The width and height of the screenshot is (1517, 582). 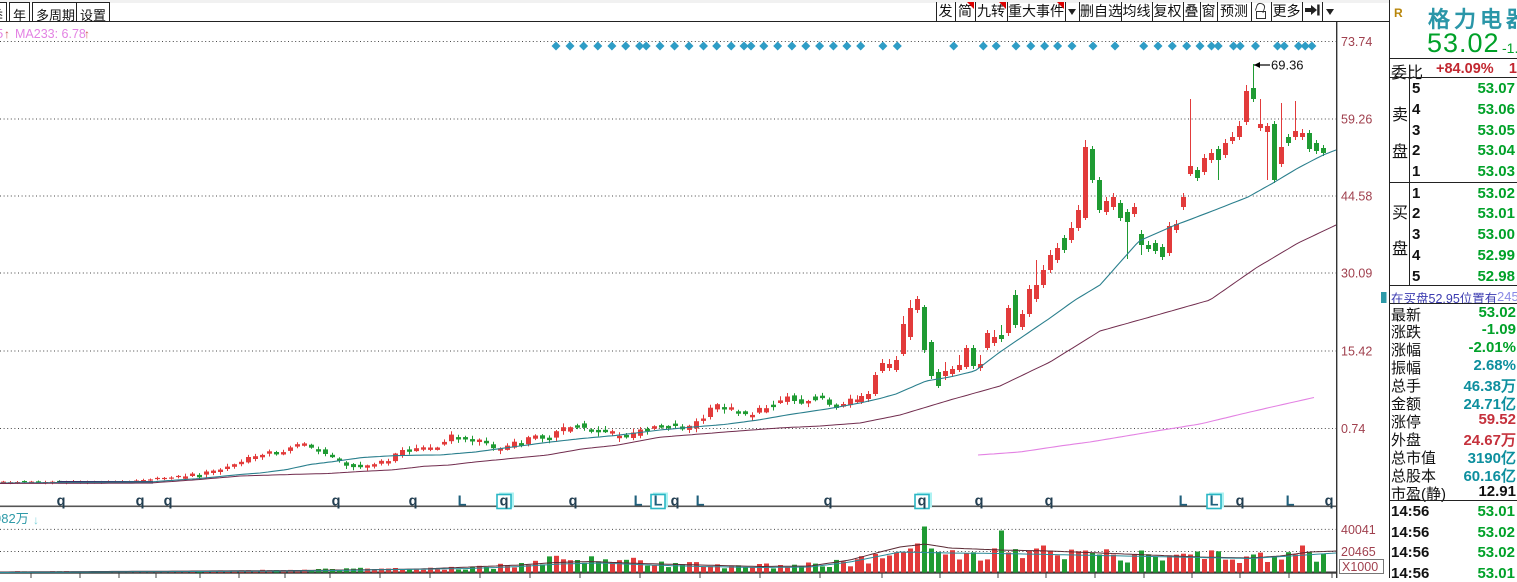 What do you see at coordinates (1356, 42) in the screenshot?
I see `svg-text: 73.74` at bounding box center [1356, 42].